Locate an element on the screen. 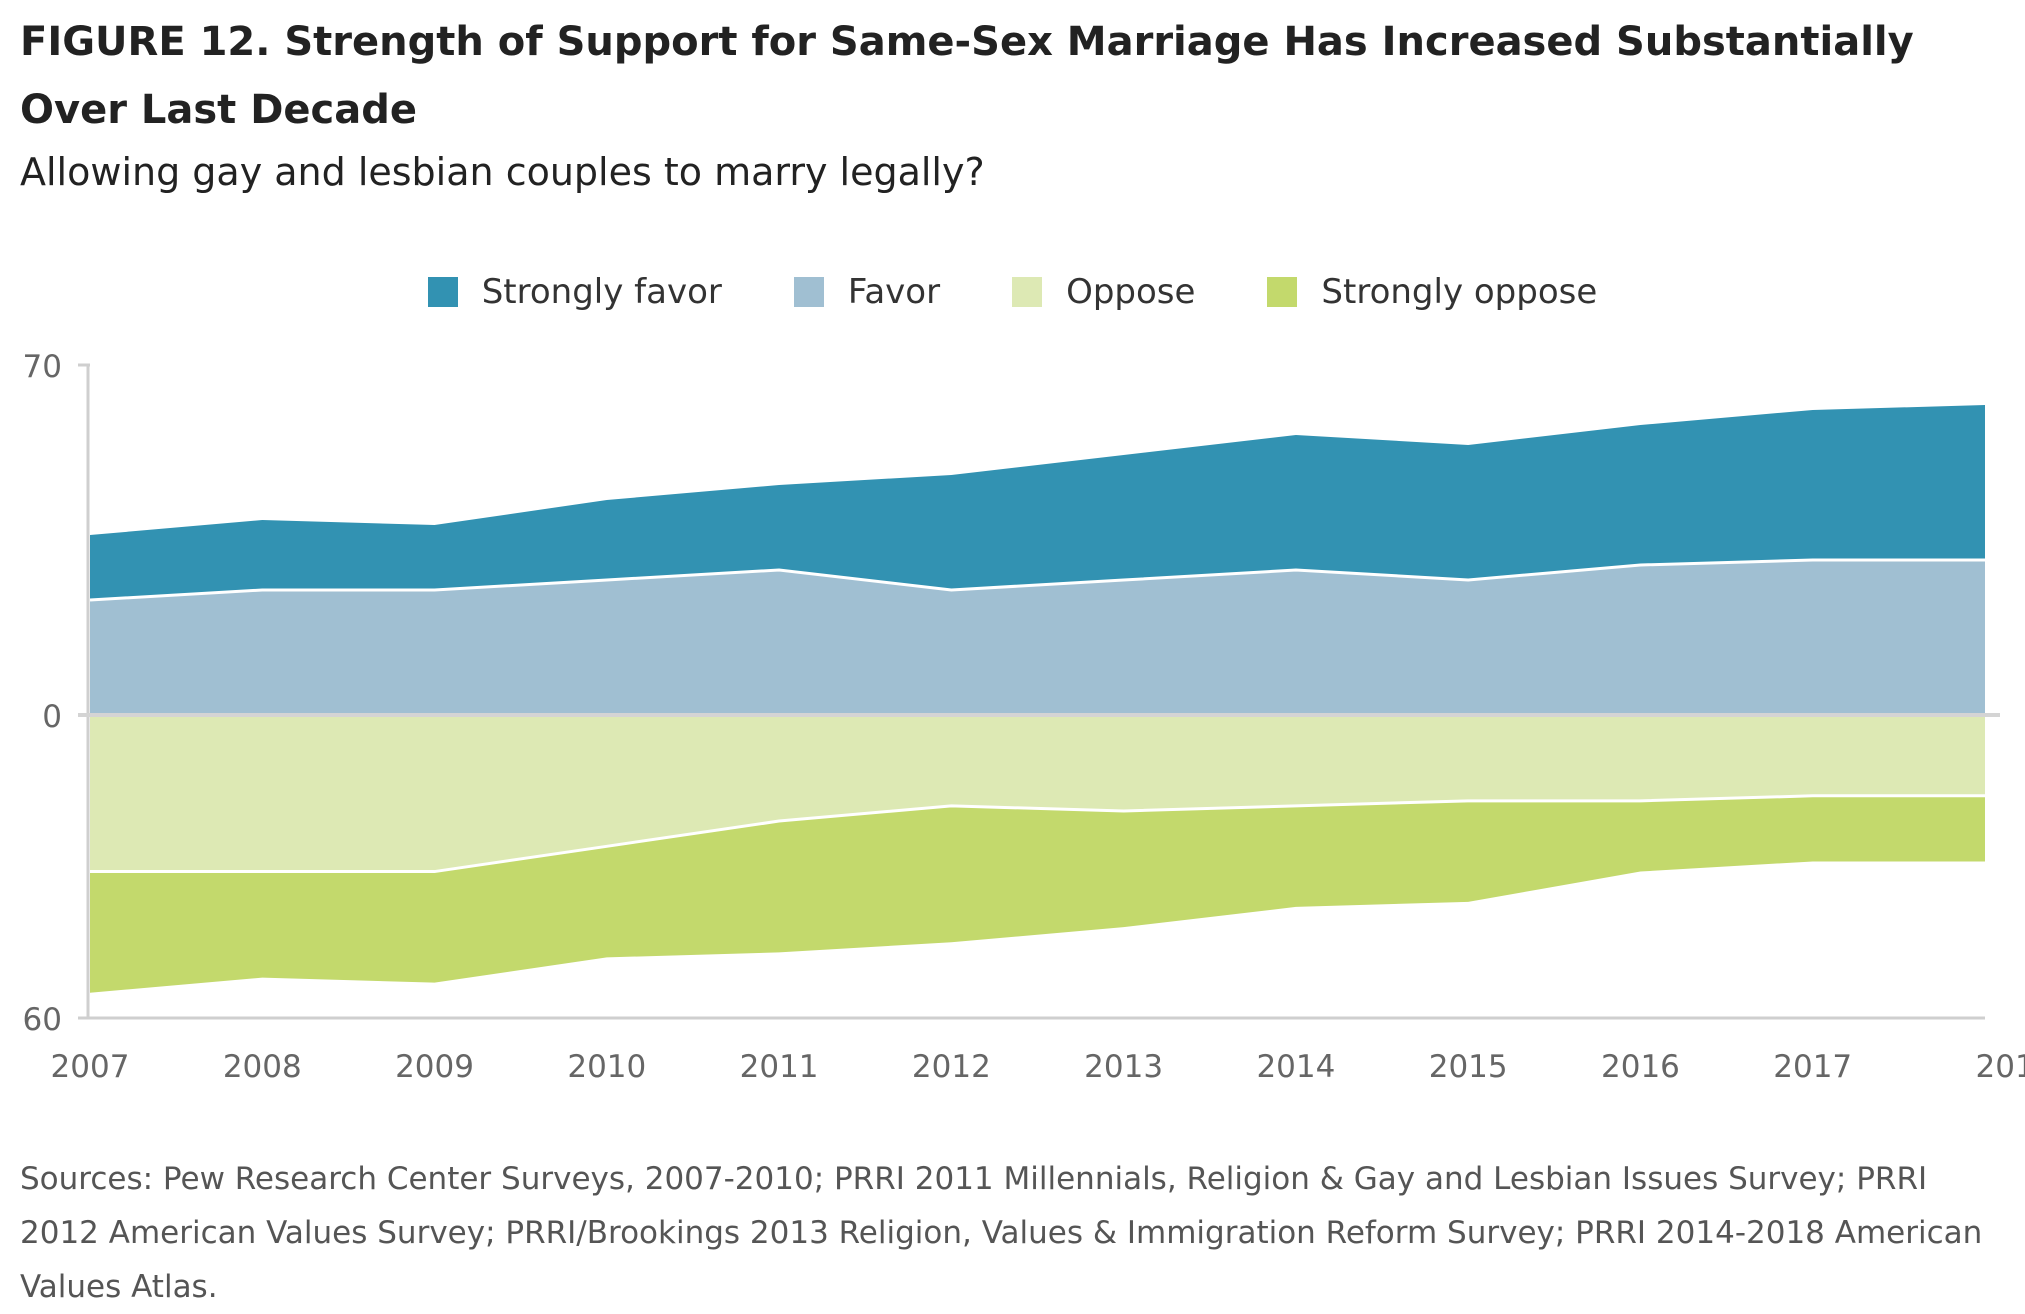  area-strongly-favor is located at coordinates (1037, 502).